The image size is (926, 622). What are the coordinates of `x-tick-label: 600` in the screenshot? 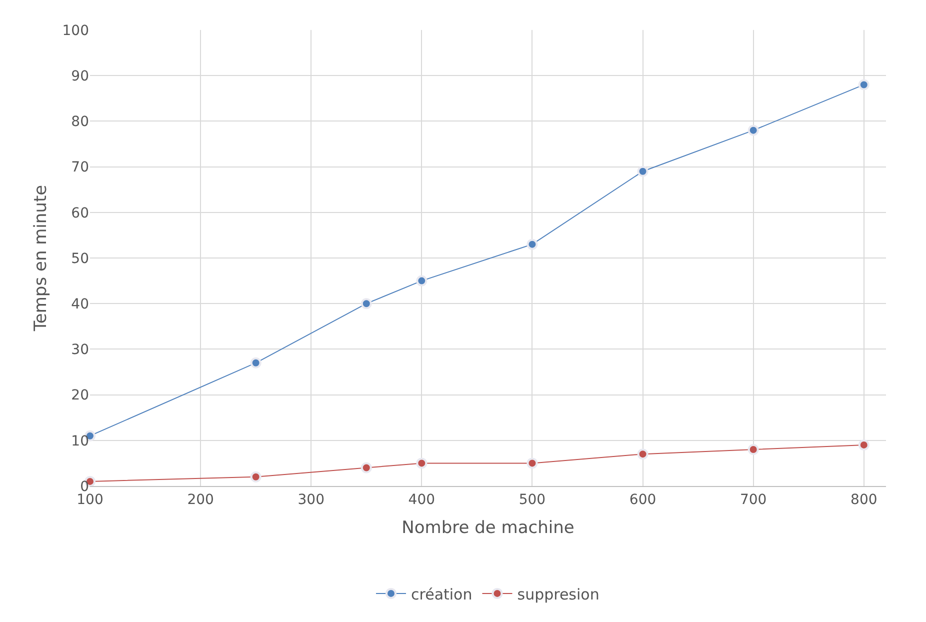 It's located at (642, 500).